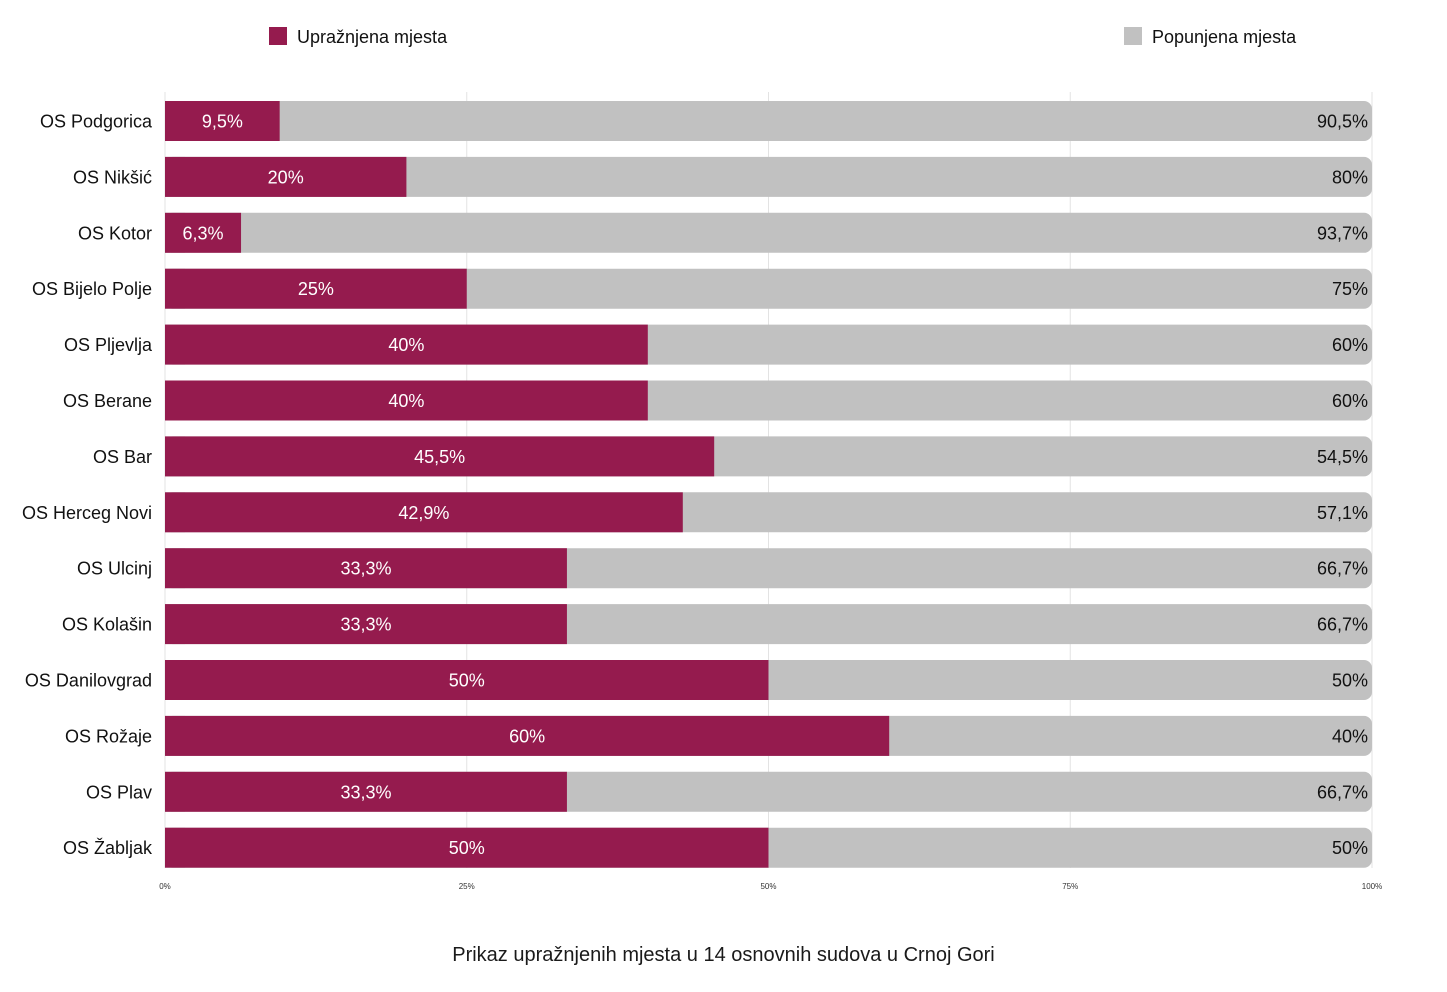 This screenshot has height=992, width=1447. Describe the element at coordinates (1350, 177) in the screenshot. I see `data-label-popunjena: 80%` at that location.